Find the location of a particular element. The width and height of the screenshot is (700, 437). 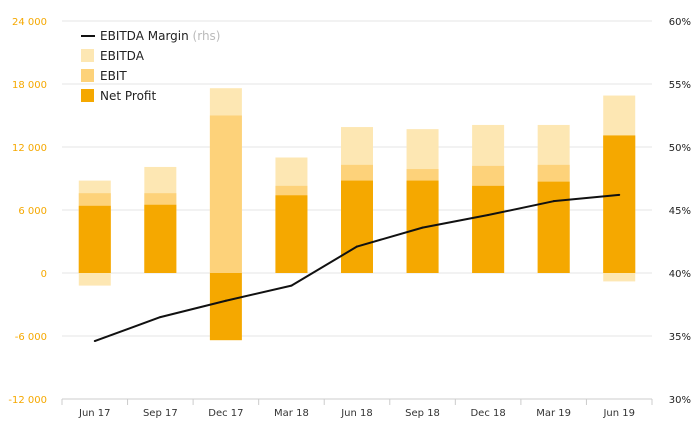

y-right-tick-label: 30% is located at coordinates (680, 400).